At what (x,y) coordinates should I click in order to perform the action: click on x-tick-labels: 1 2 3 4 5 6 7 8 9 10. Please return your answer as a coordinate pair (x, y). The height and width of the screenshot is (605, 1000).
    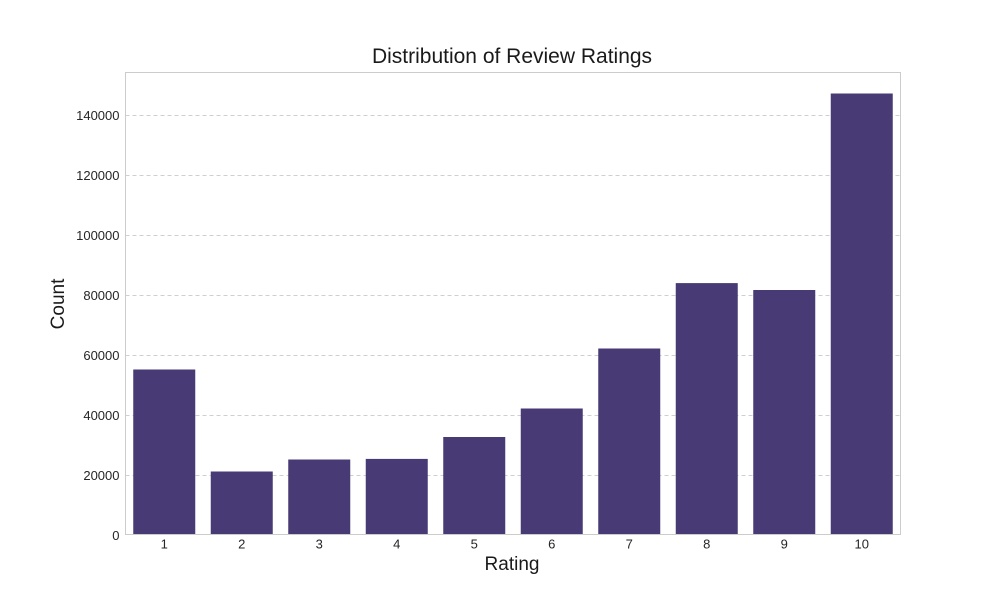
    Looking at the image, I should click on (515, 544).